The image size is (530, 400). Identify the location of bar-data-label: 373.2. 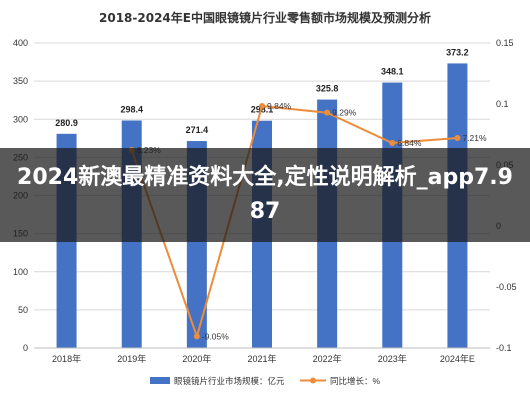
(457, 52).